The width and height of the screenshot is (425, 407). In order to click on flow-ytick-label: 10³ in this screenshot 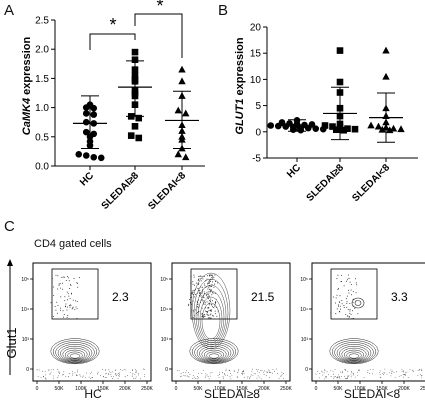, I will do `click(305, 340)`.